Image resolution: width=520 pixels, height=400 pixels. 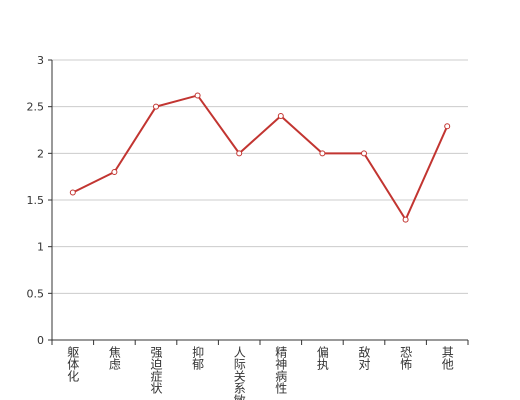 I want to click on x-tick-label: 恐怖, so click(x=406, y=358).